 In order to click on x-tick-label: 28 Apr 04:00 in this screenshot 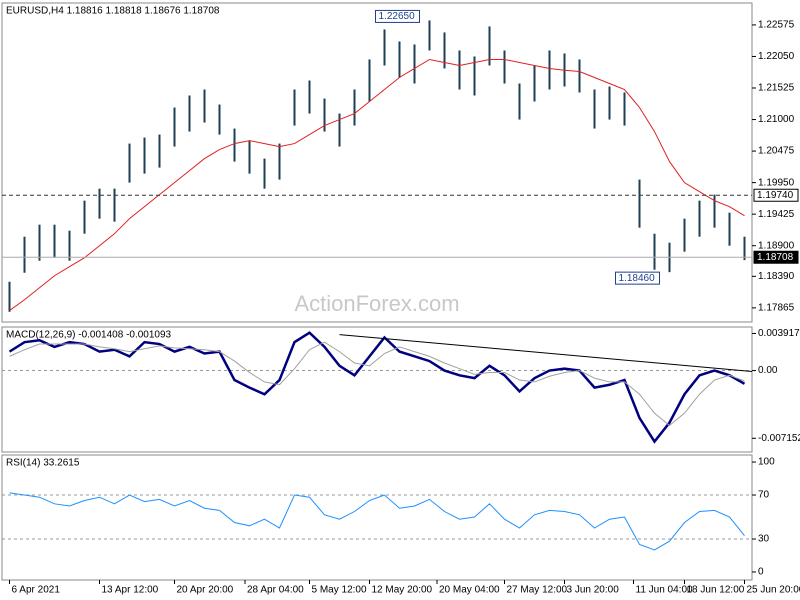, I will do `click(275, 590)`.